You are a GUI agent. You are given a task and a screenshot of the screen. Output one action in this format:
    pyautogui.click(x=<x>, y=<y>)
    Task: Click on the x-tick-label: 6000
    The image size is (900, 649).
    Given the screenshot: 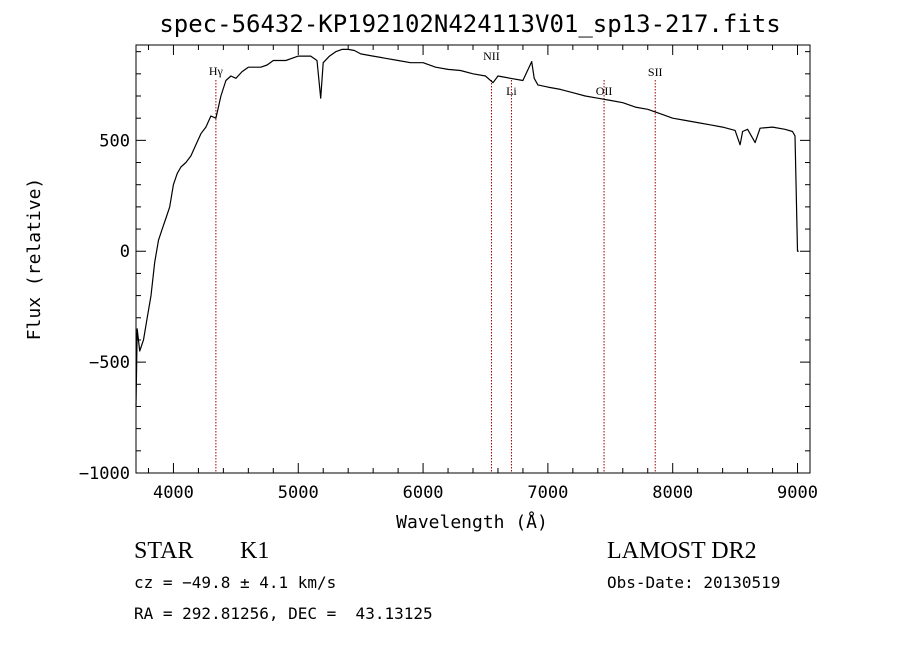 What is the action you would take?
    pyautogui.click(x=423, y=493)
    